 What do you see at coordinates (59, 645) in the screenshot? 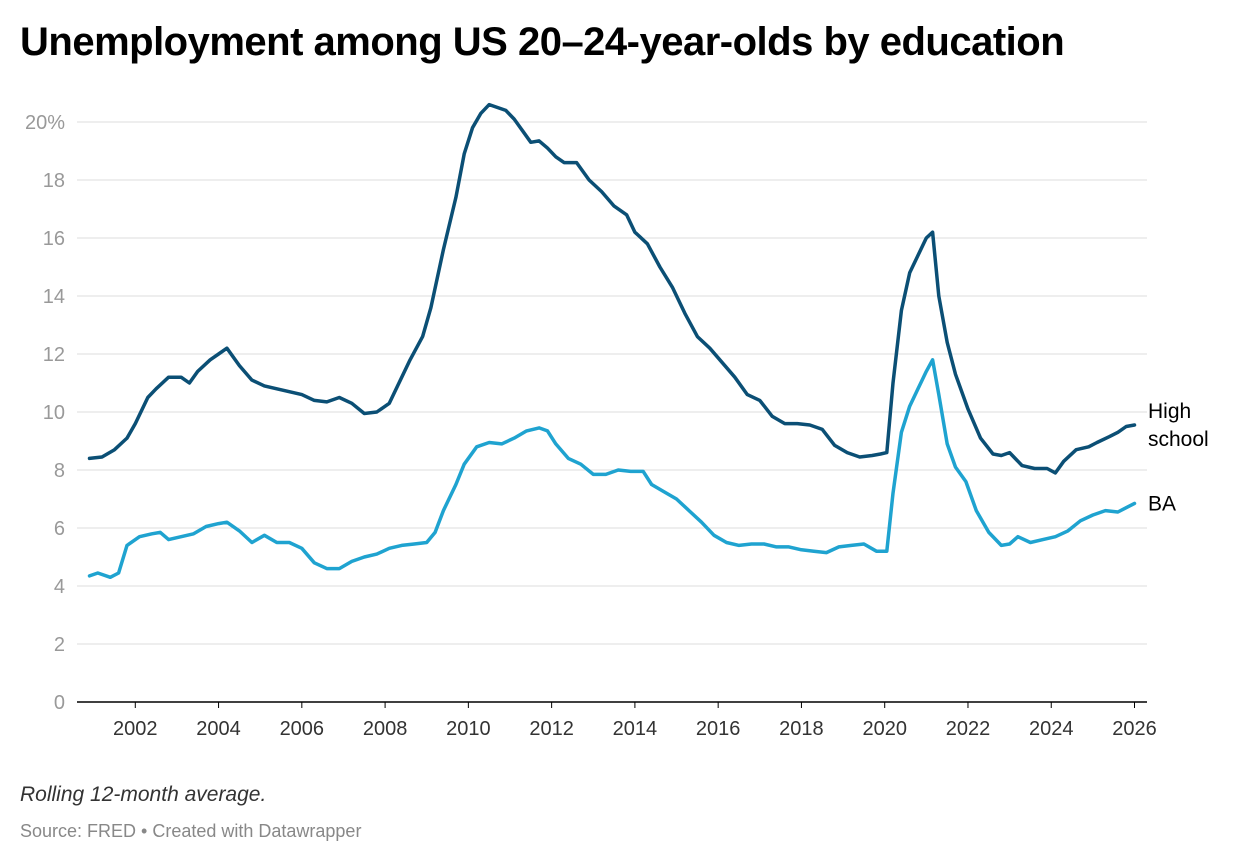
I see `y-tick-label: 2` at bounding box center [59, 645].